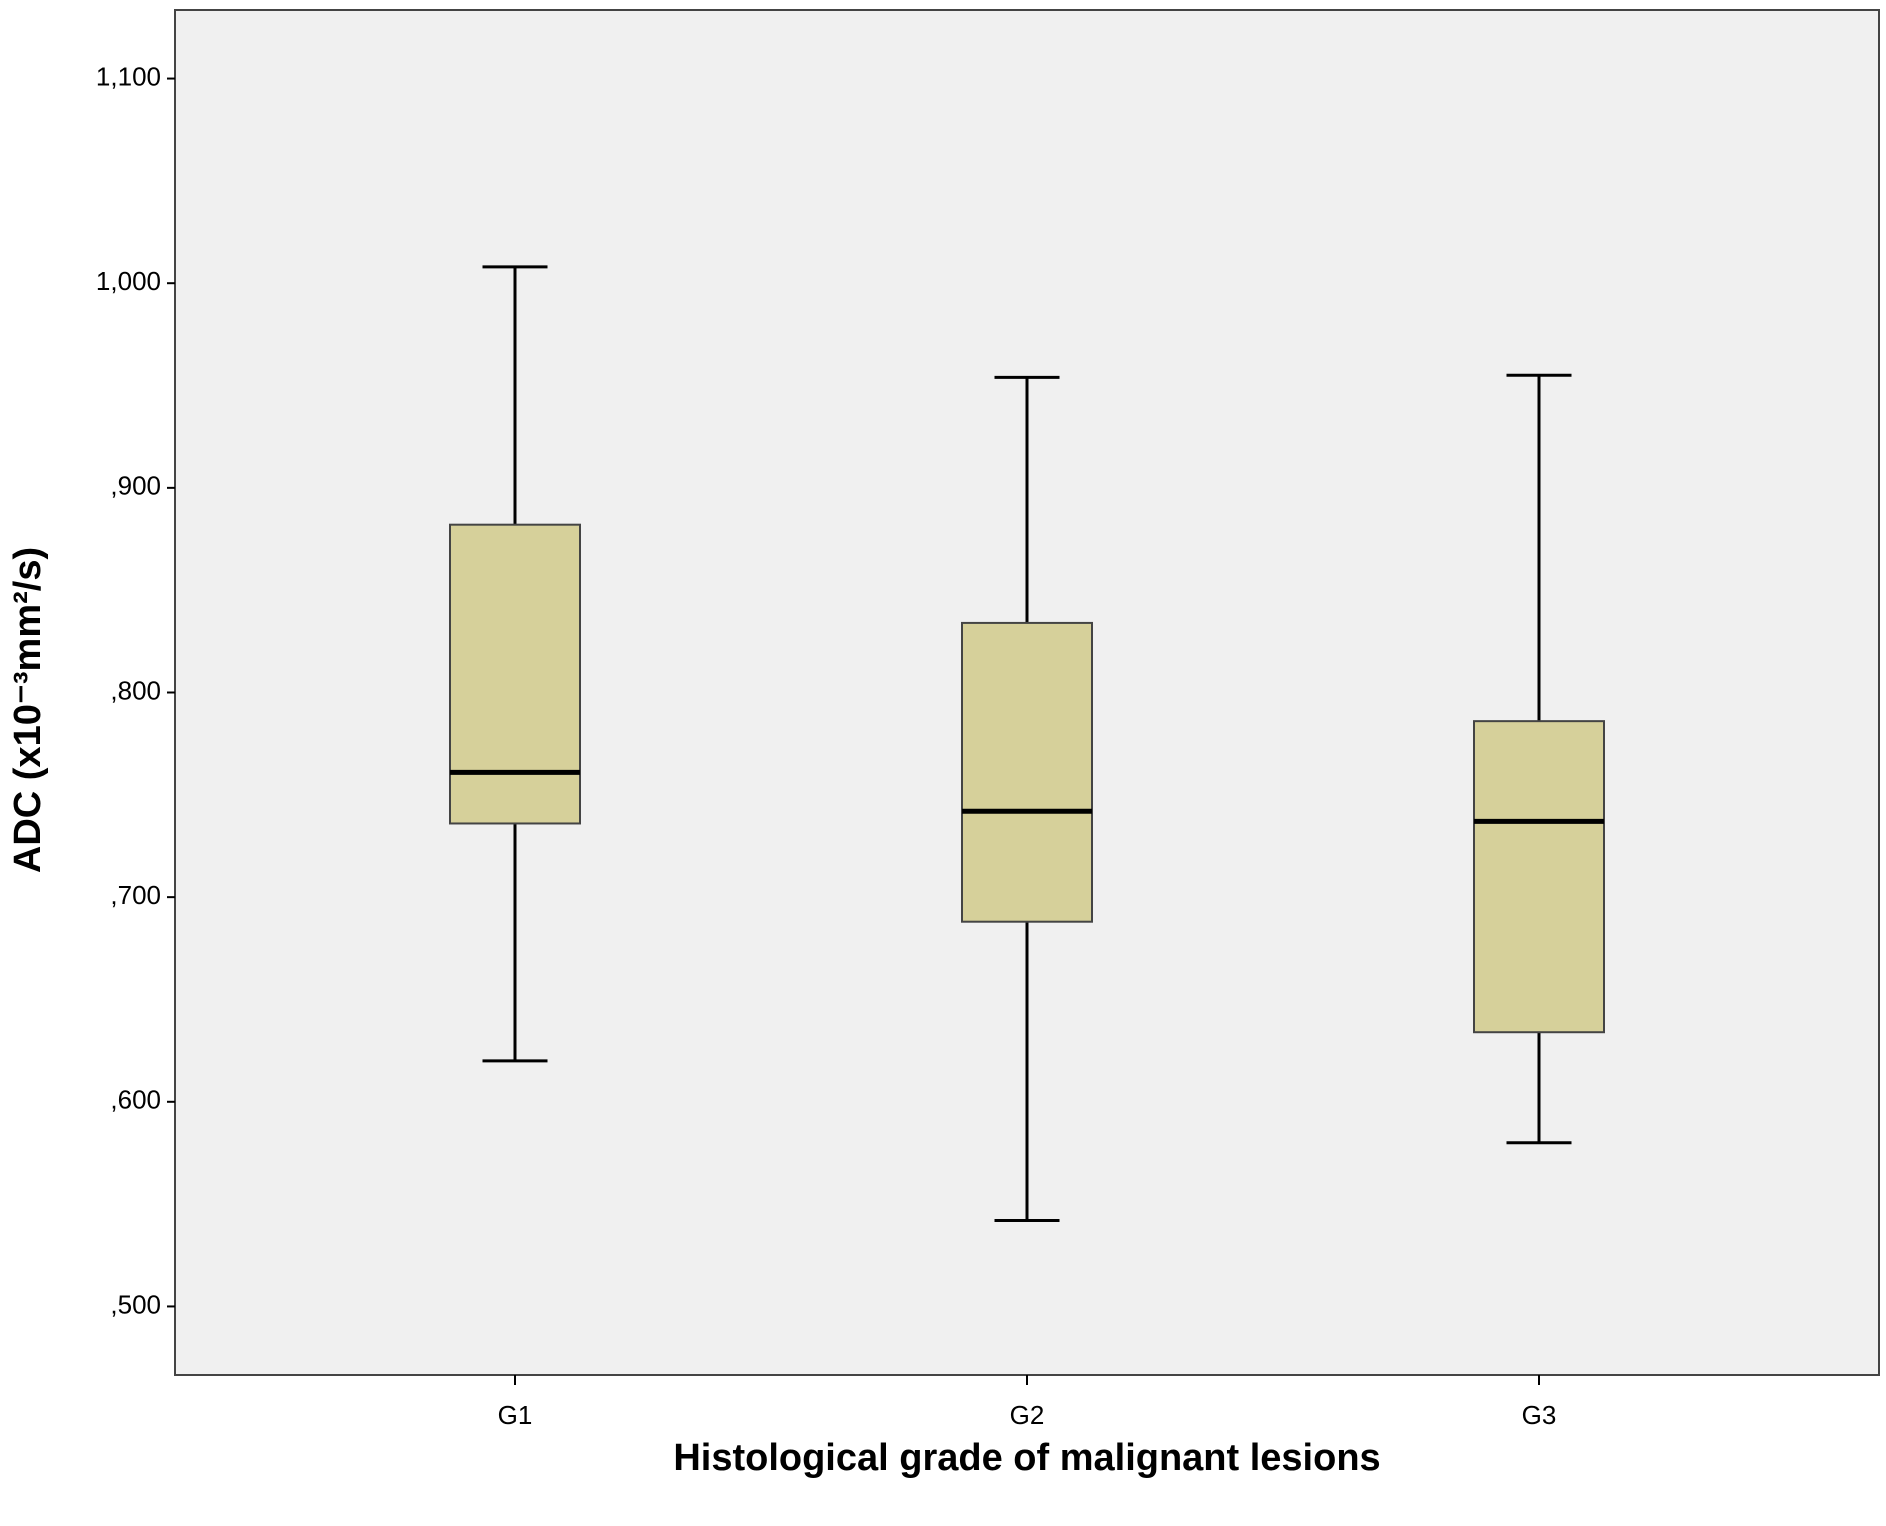  I want to click on x-tick-label: G2, so click(1027, 1415).